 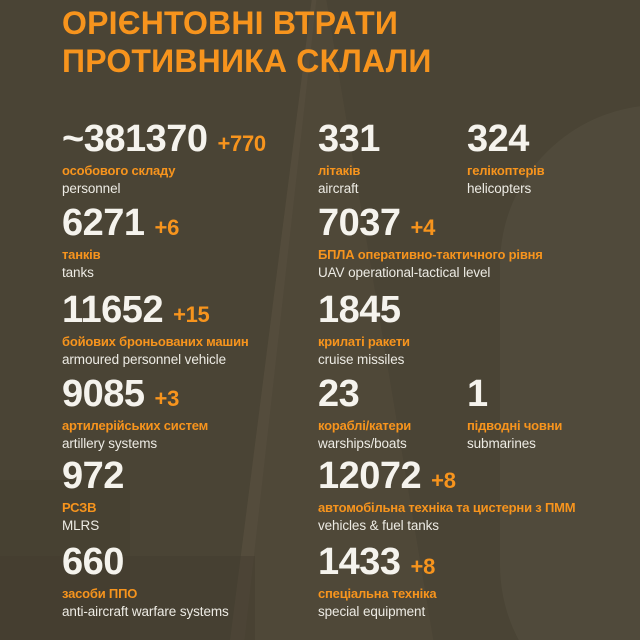 I want to click on stat-label-en: anti-aircraft warfare systems, so click(x=145, y=611).